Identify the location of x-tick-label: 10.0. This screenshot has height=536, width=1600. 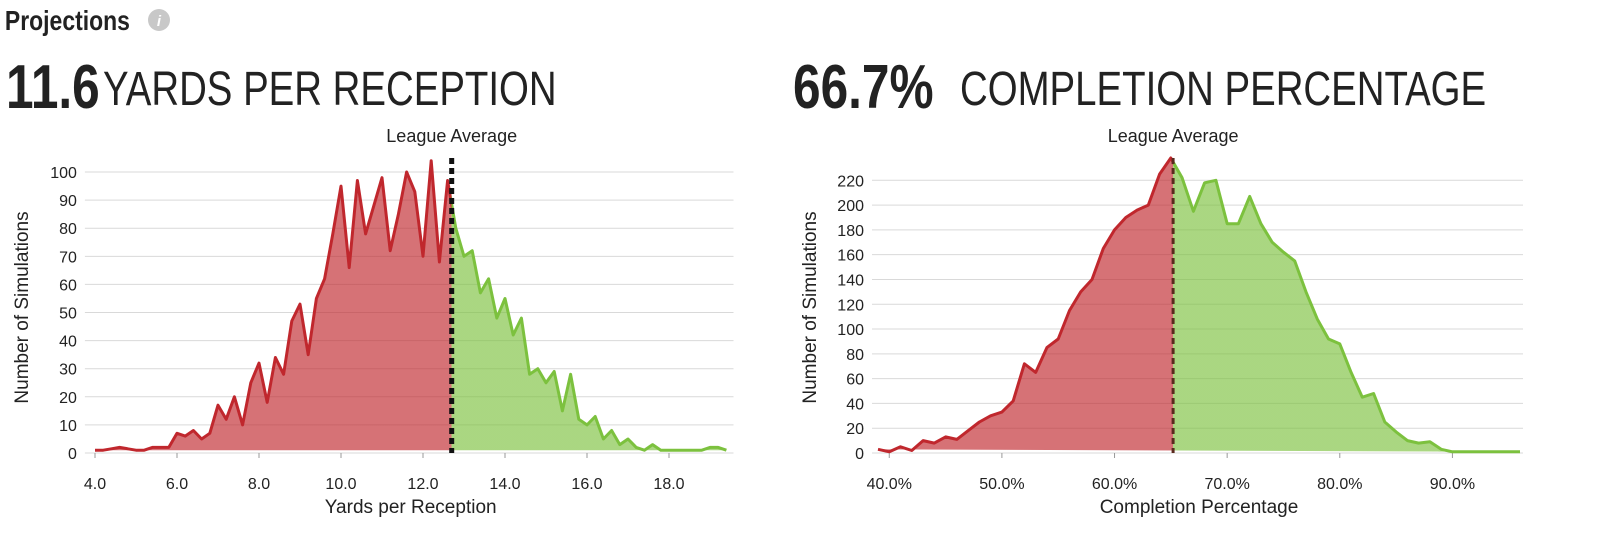
(340, 484).